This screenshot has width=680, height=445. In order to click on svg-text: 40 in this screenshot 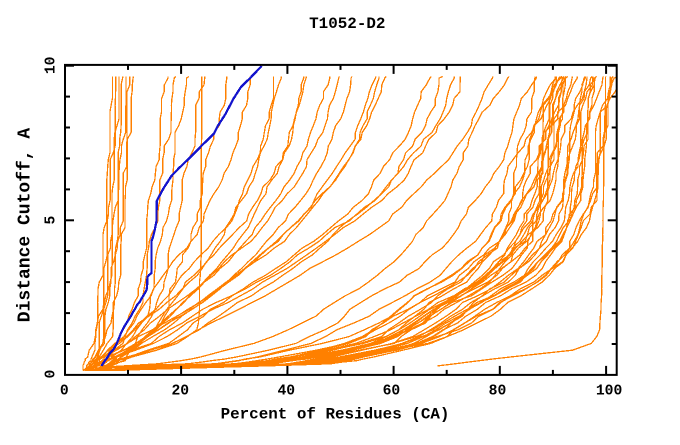, I will do `click(286, 391)`.